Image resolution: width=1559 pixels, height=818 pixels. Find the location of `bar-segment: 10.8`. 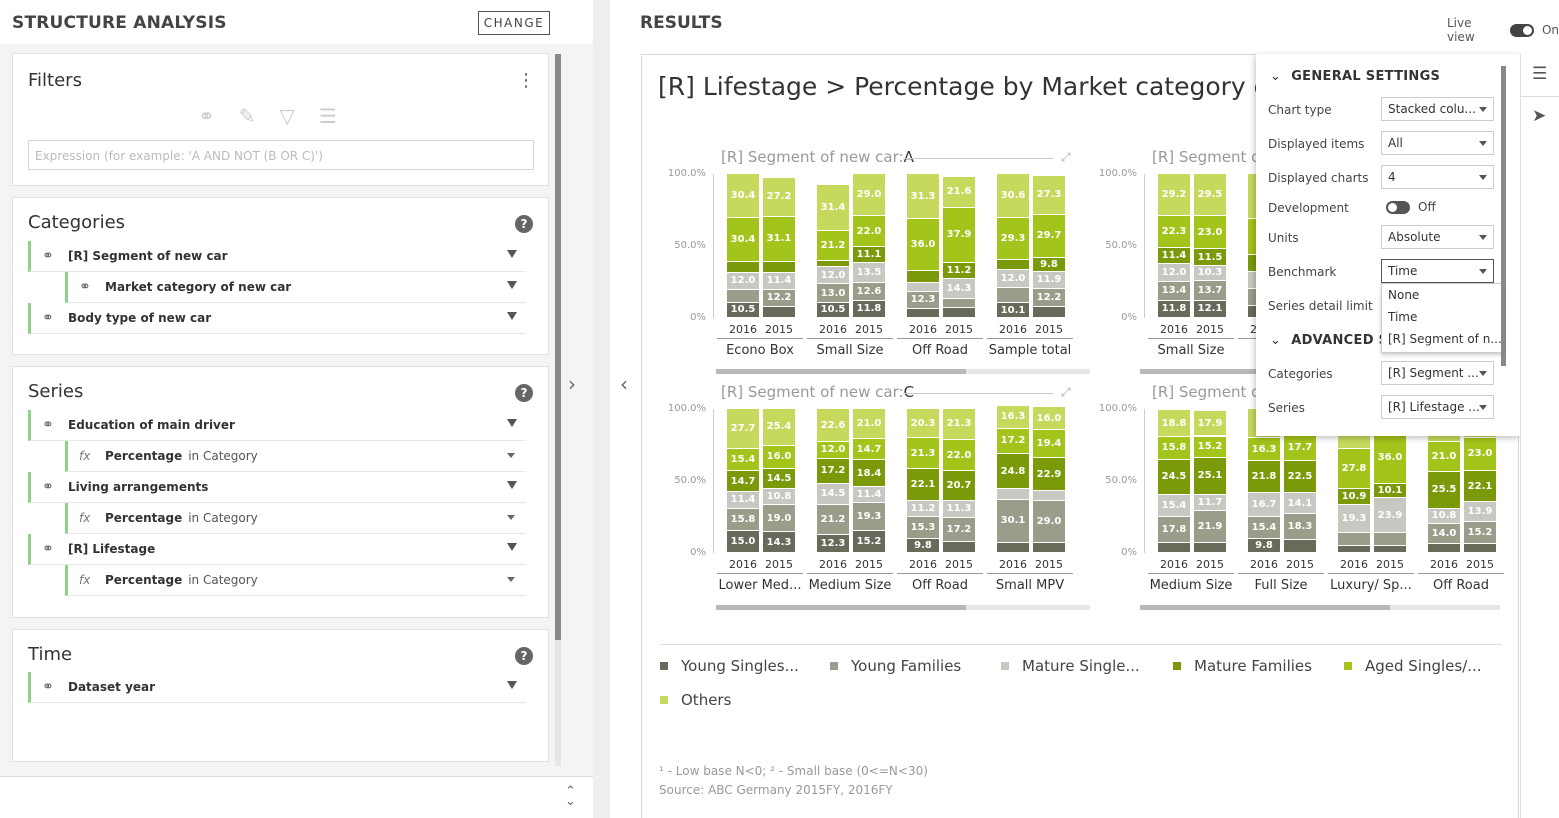

bar-segment: 10.8 is located at coordinates (1444, 516).